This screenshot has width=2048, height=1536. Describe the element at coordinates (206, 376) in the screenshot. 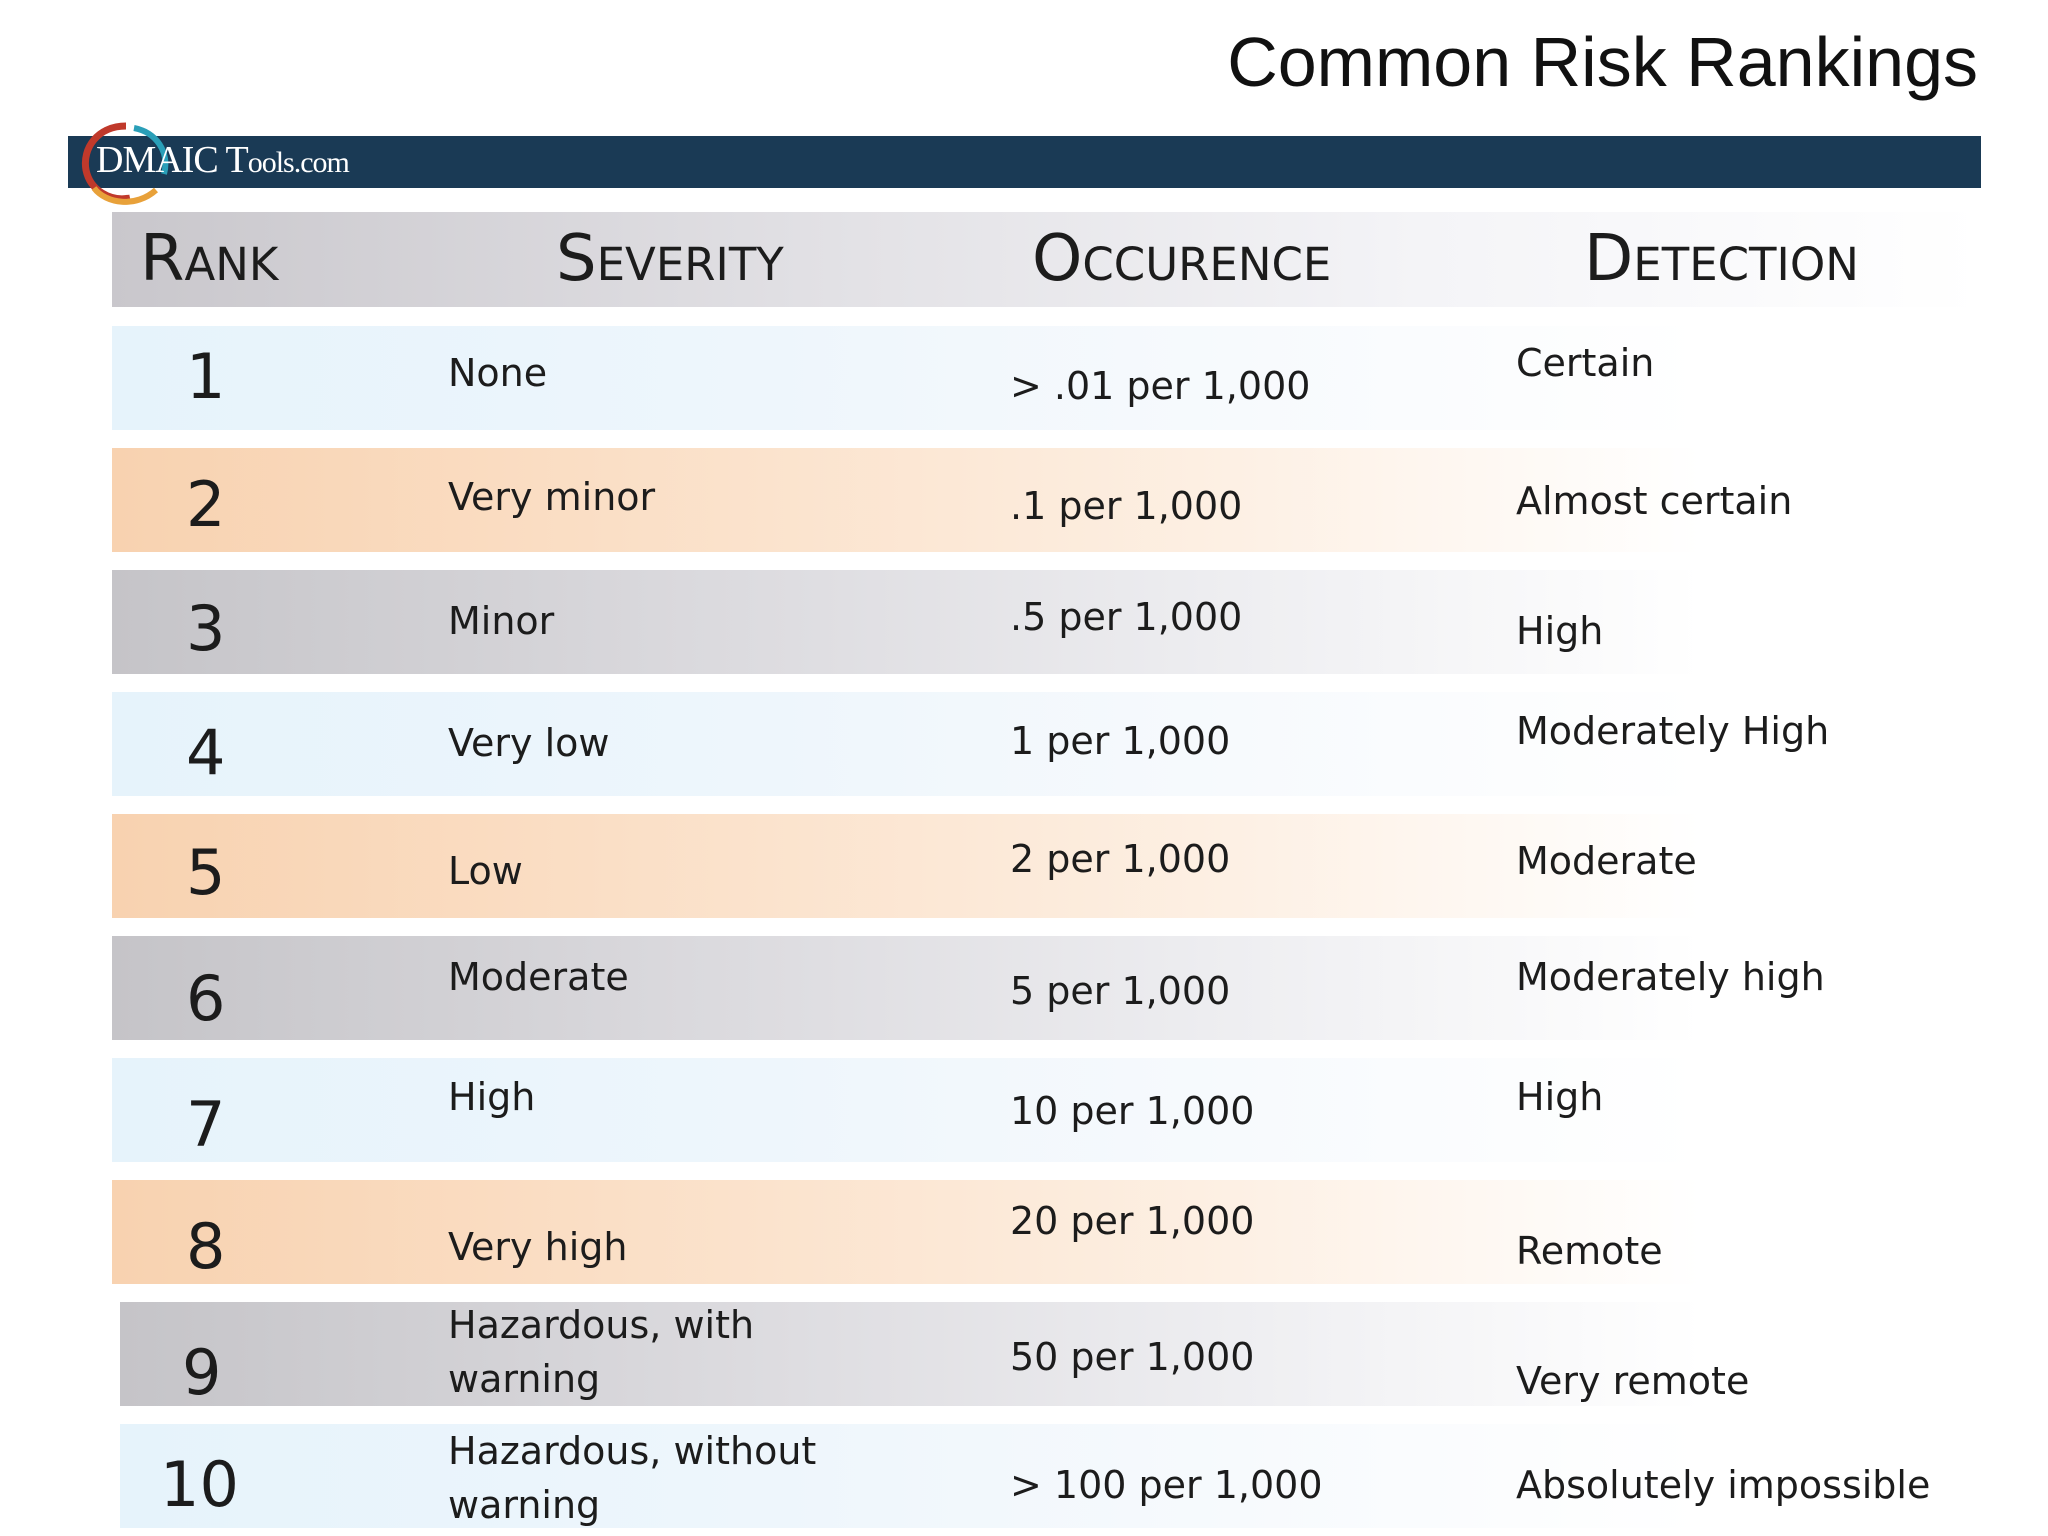

I see `rank-cell: 1` at that location.